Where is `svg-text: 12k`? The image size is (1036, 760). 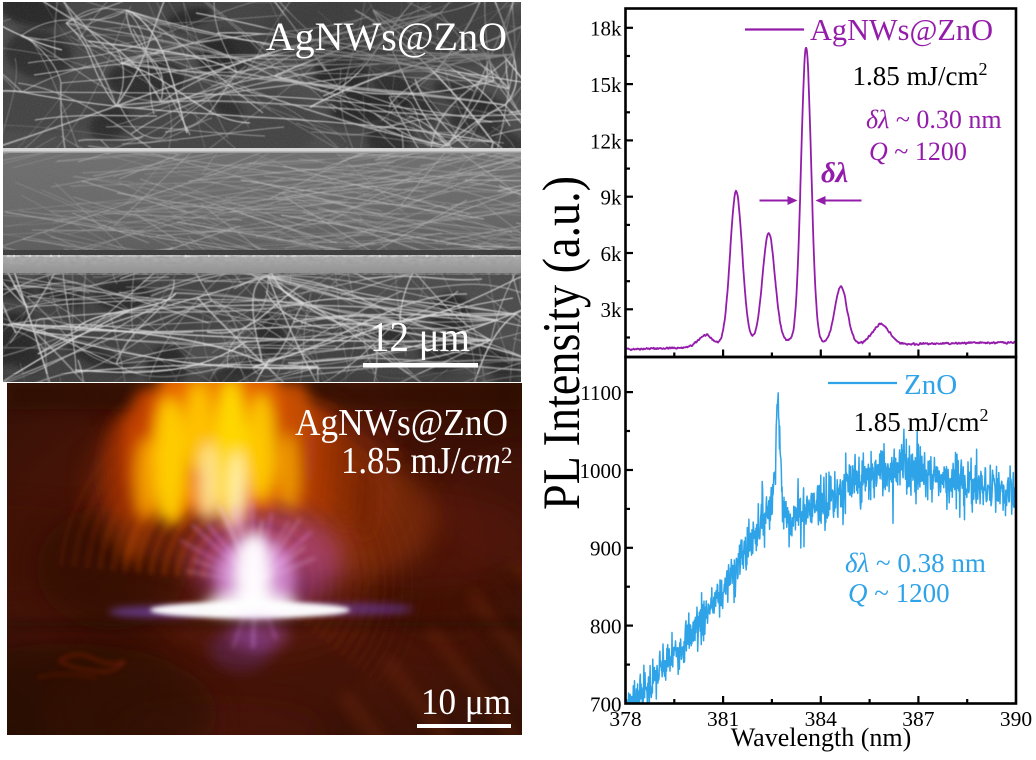 svg-text: 12k is located at coordinates (606, 141).